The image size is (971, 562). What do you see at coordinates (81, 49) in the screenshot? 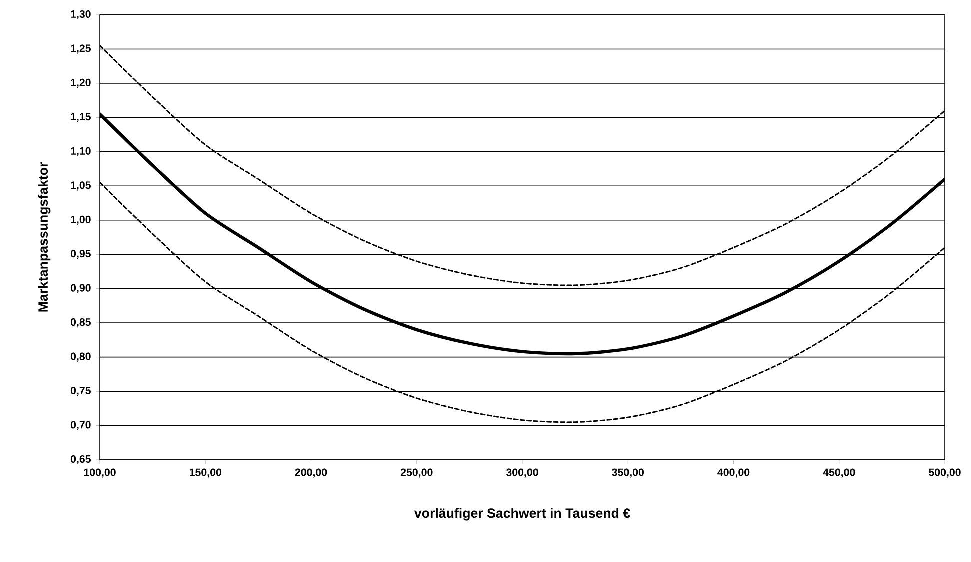
I see `y-tick-label: 1,25` at bounding box center [81, 49].